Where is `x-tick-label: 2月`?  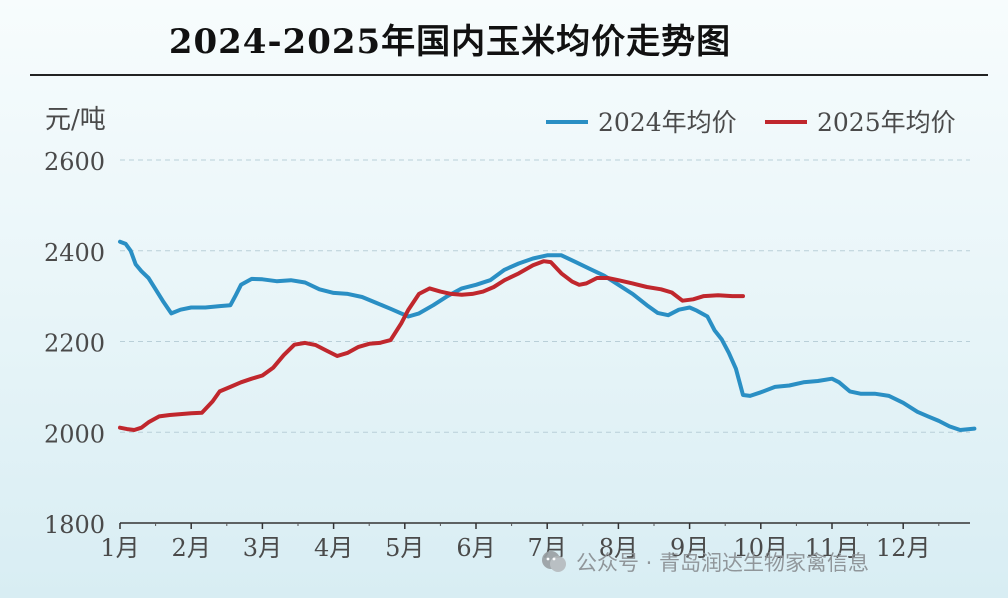
x-tick-label: 2月 is located at coordinates (191, 548).